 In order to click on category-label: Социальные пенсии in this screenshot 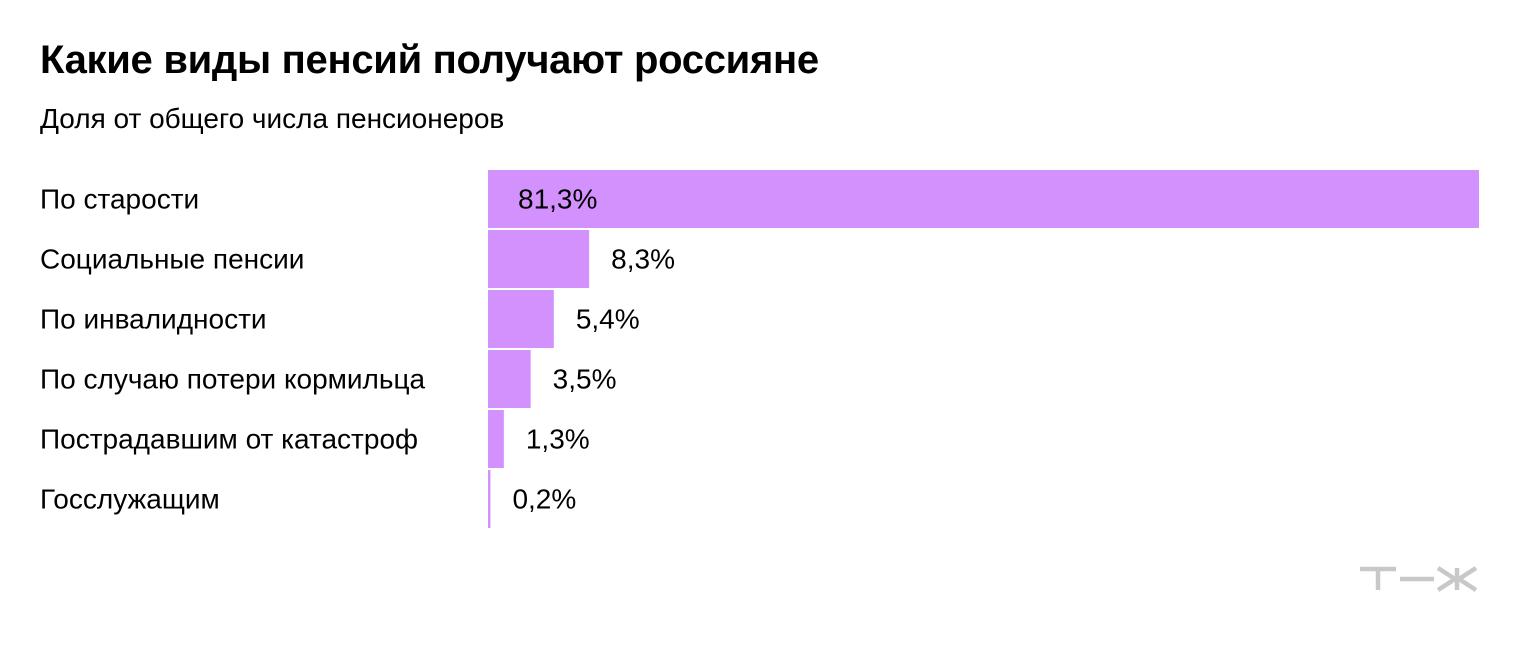, I will do `click(172, 259)`.